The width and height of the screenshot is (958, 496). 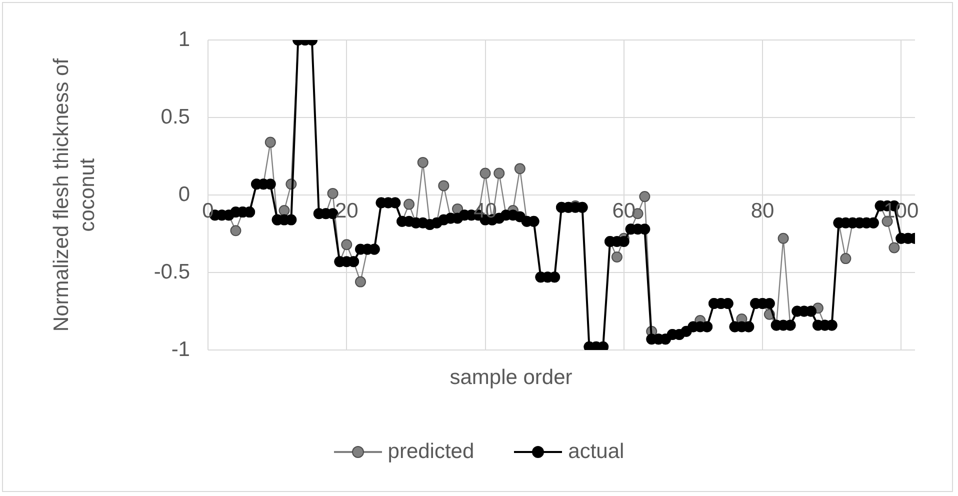 I want to click on y-tick-label: 0, so click(x=184, y=194).